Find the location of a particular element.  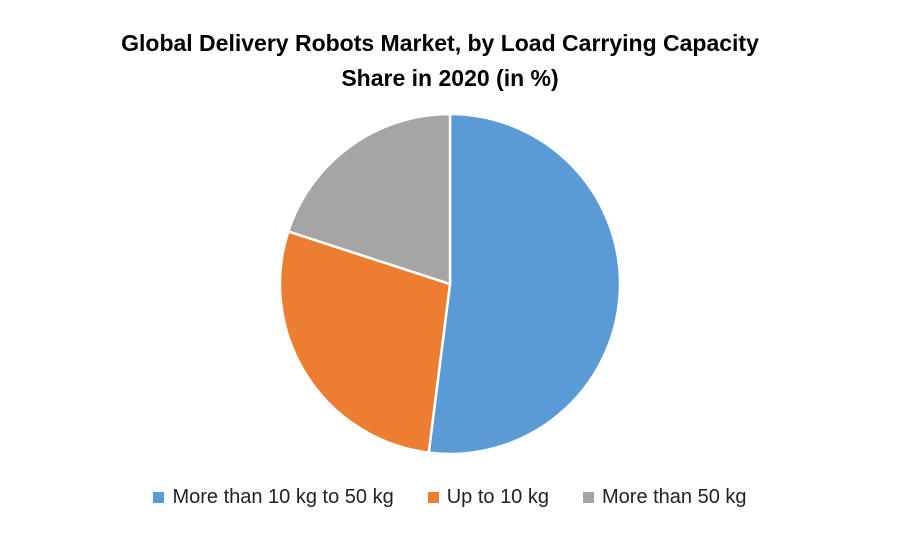

legend-label: Up to 10 kg is located at coordinates (497, 497).